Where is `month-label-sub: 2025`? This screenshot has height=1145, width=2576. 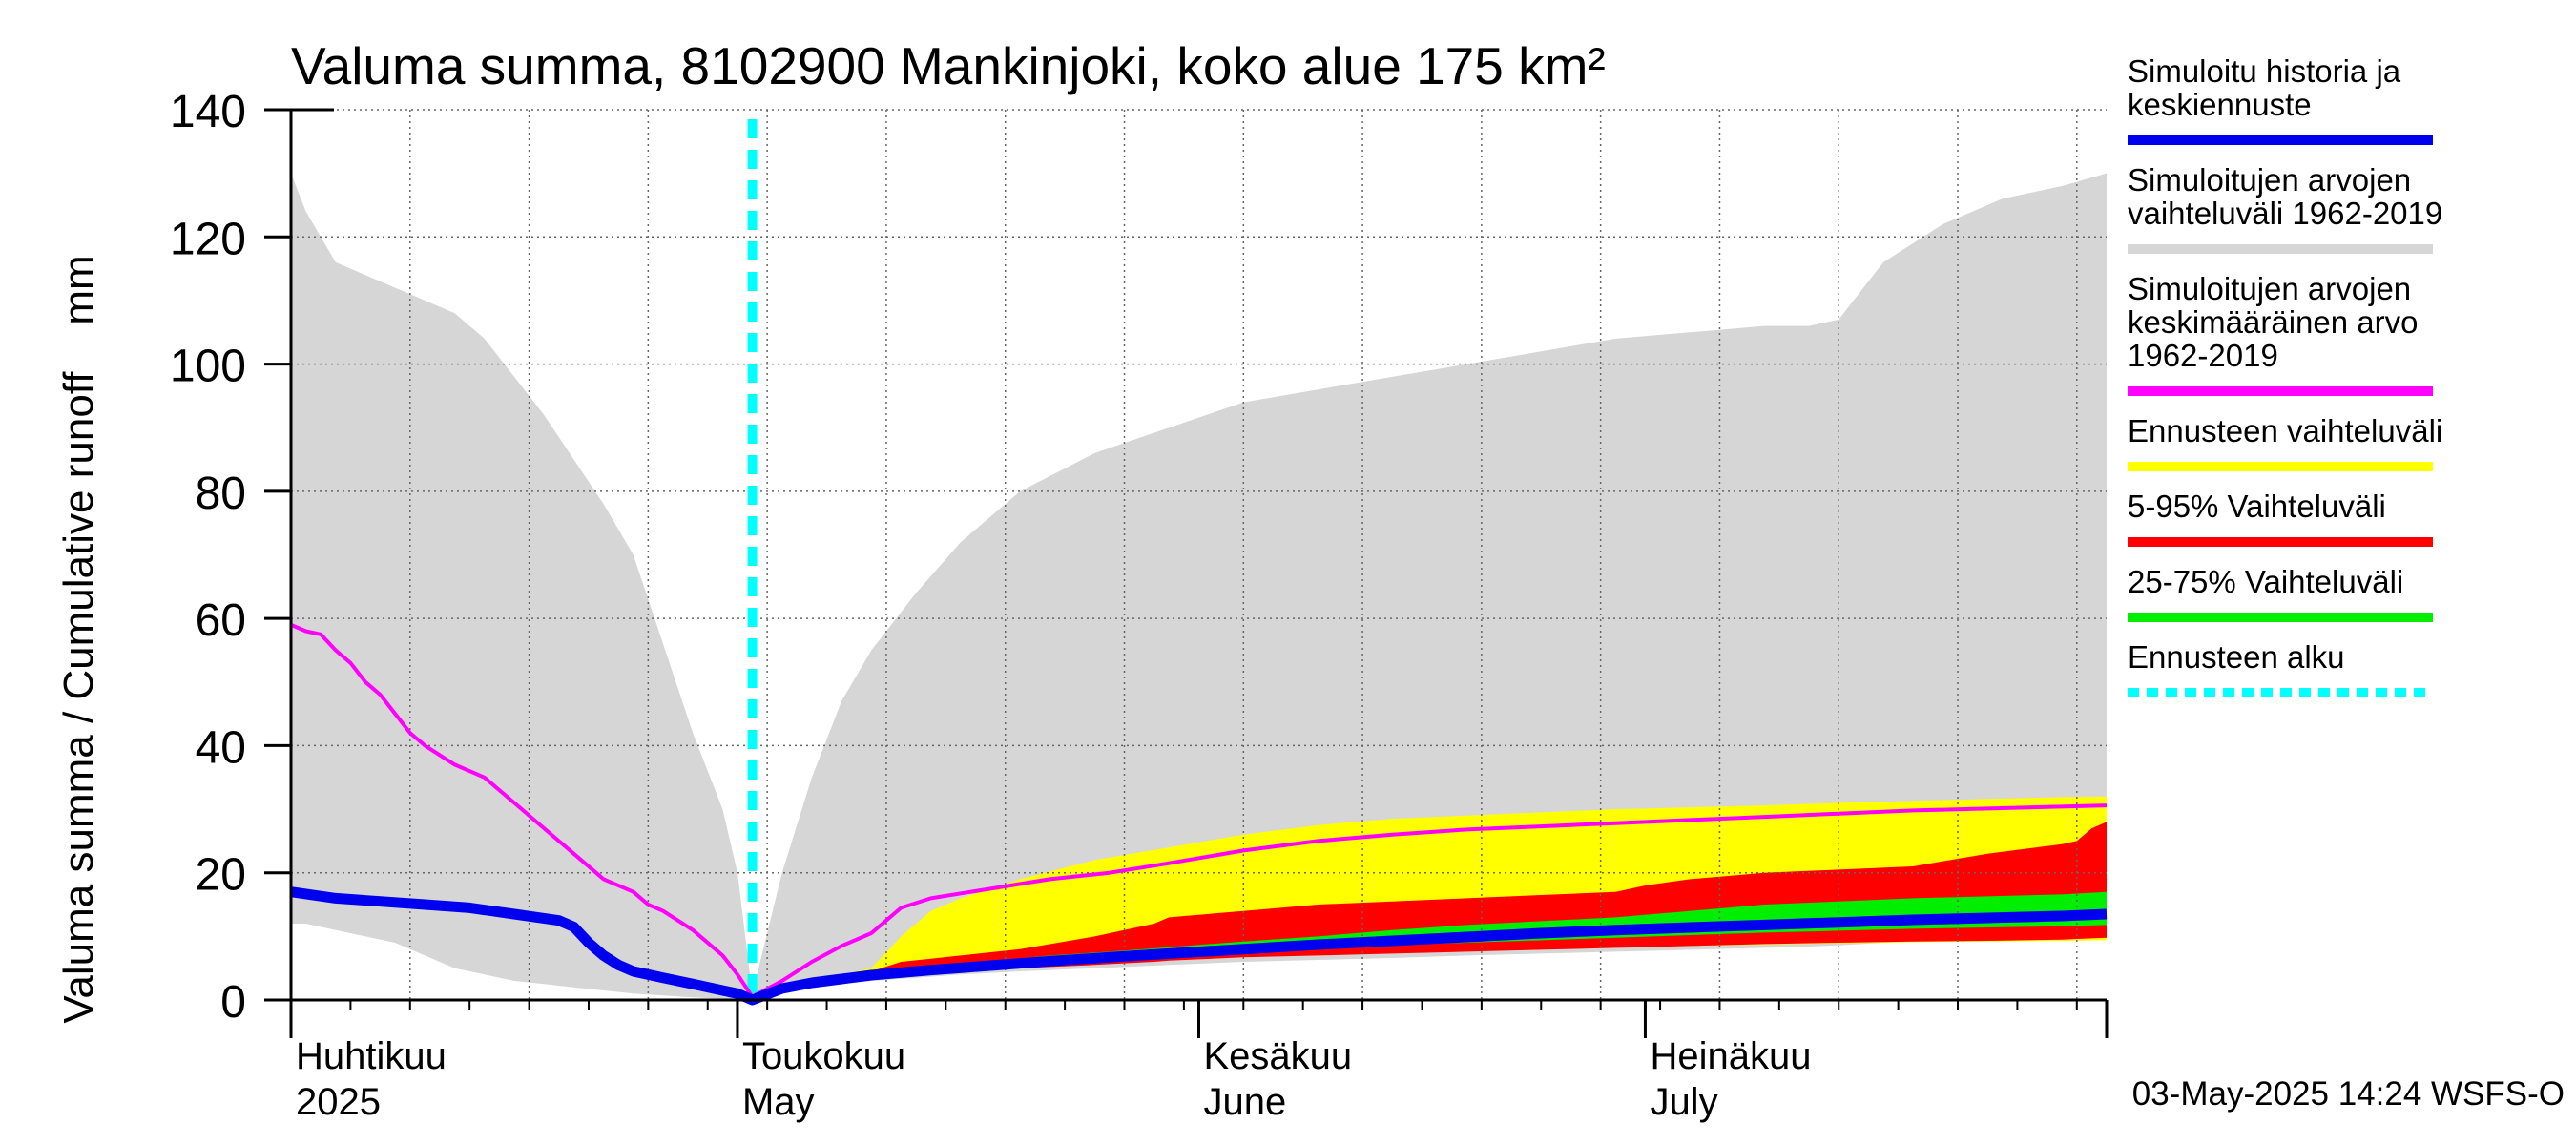 month-label-sub: 2025 is located at coordinates (338, 1102).